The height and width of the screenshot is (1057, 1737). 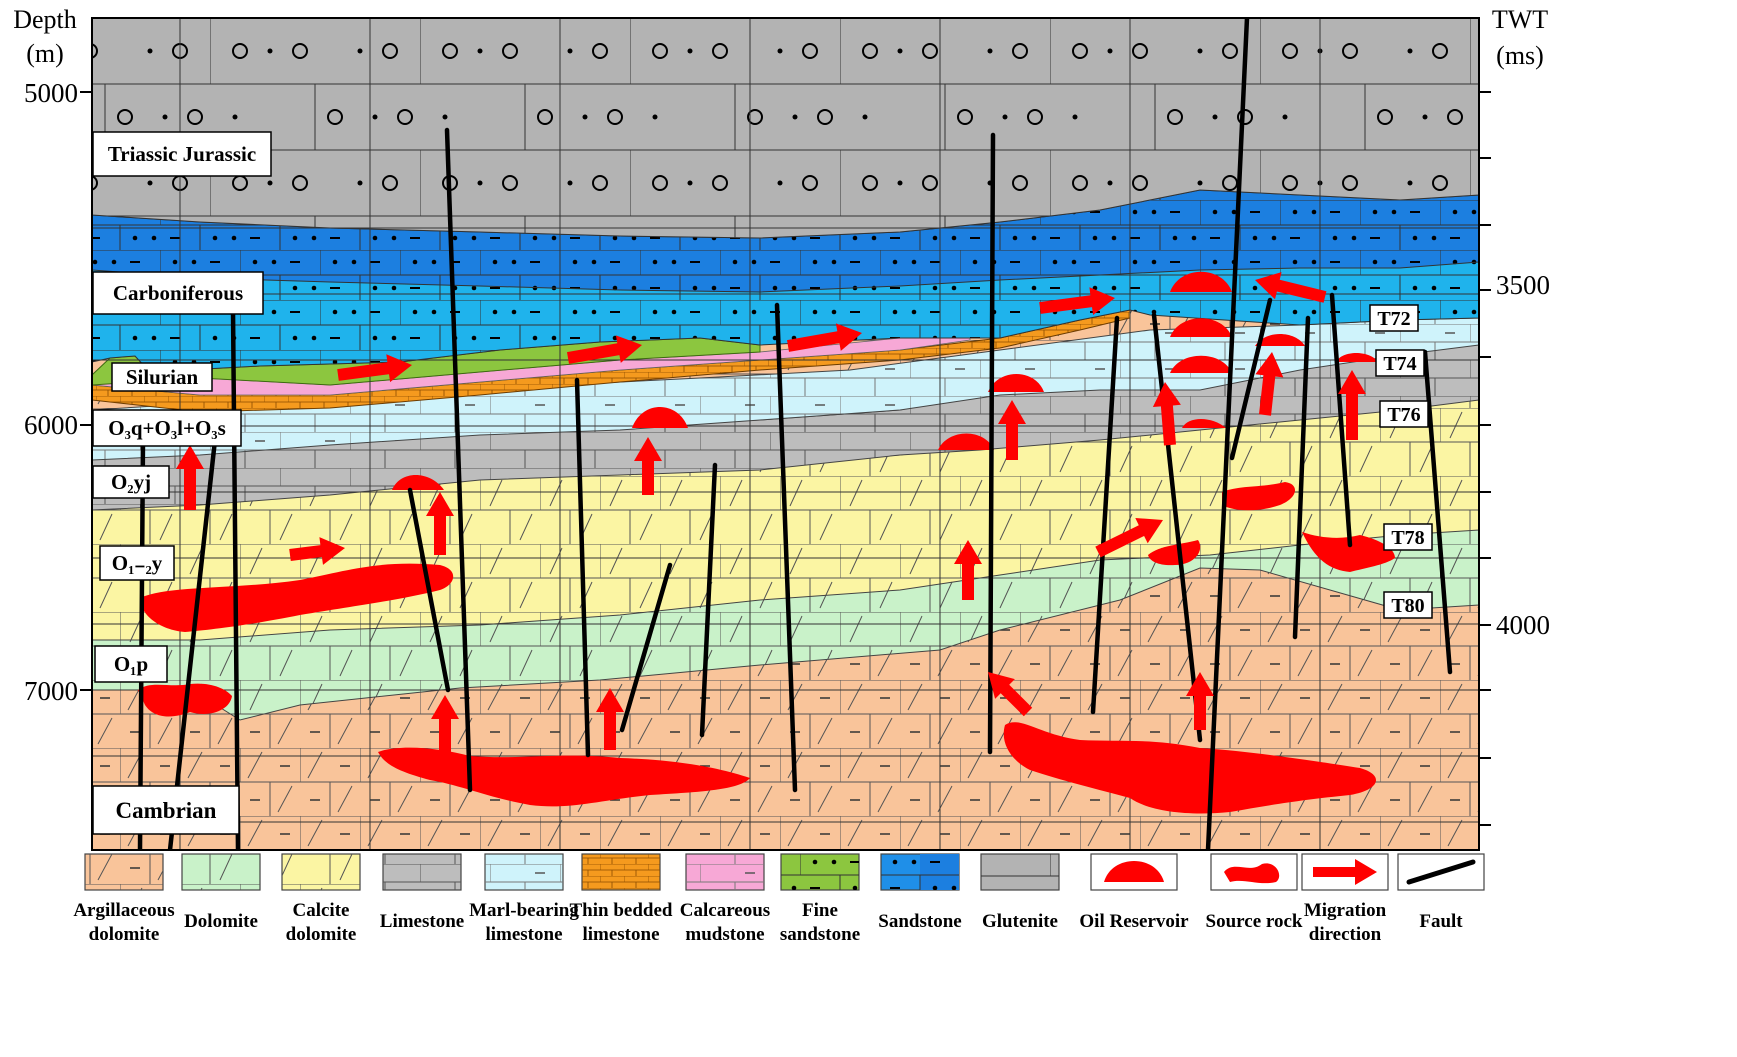 What do you see at coordinates (621, 910) in the screenshot?
I see `legend-label-thin-bedded-limestone: Thin bedded` at bounding box center [621, 910].